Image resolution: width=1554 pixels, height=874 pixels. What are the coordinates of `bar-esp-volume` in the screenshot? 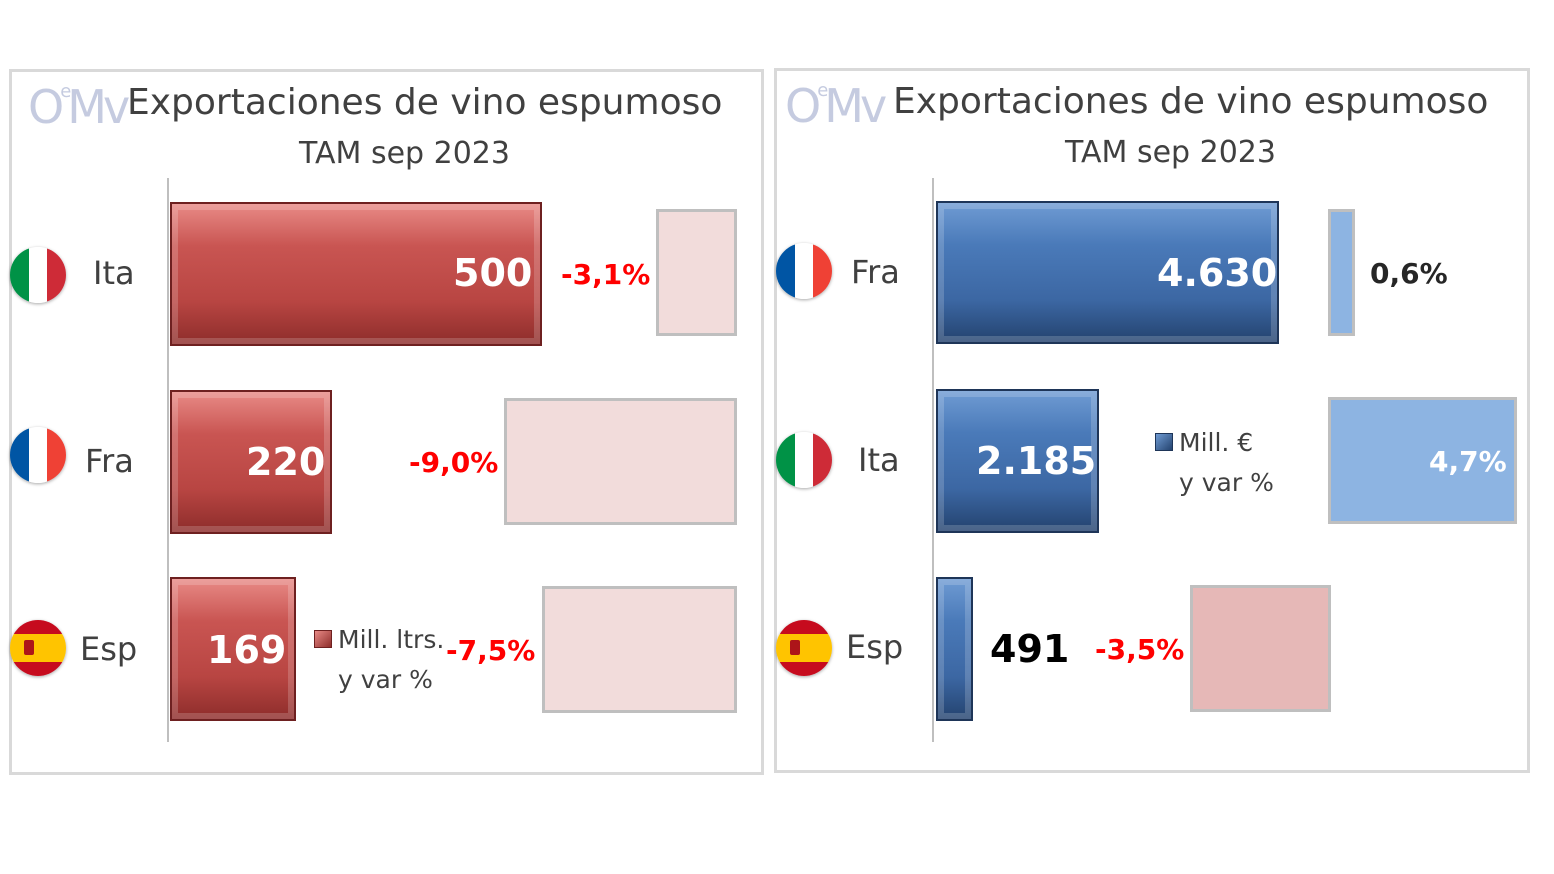 It's located at (233, 649).